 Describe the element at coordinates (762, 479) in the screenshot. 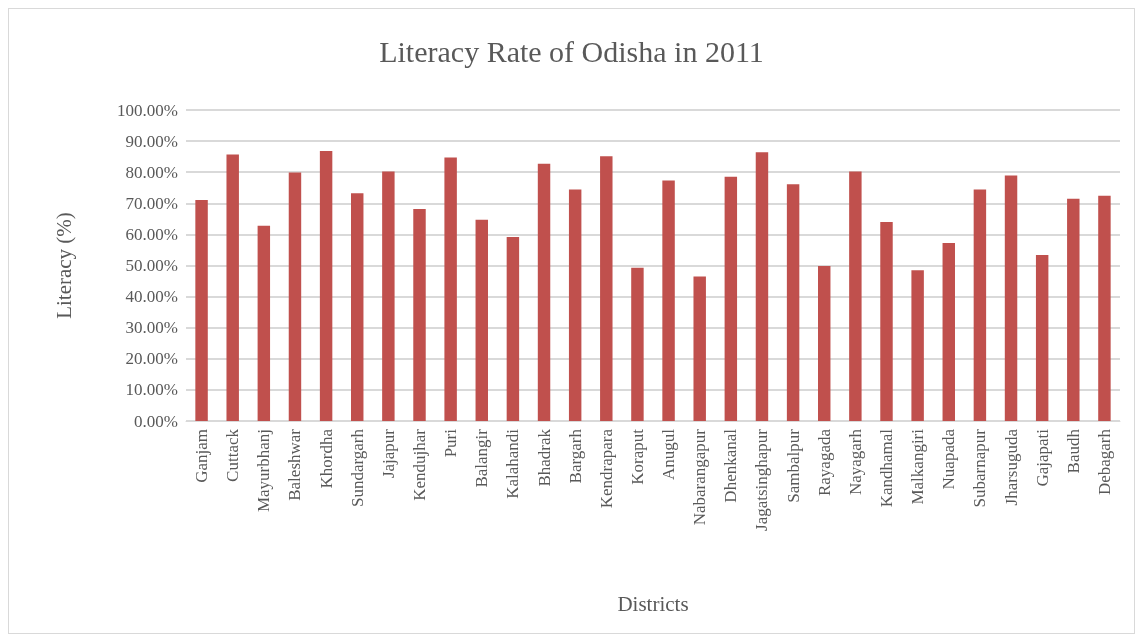

I see `x-tick-label: Jagatsinghapur` at that location.